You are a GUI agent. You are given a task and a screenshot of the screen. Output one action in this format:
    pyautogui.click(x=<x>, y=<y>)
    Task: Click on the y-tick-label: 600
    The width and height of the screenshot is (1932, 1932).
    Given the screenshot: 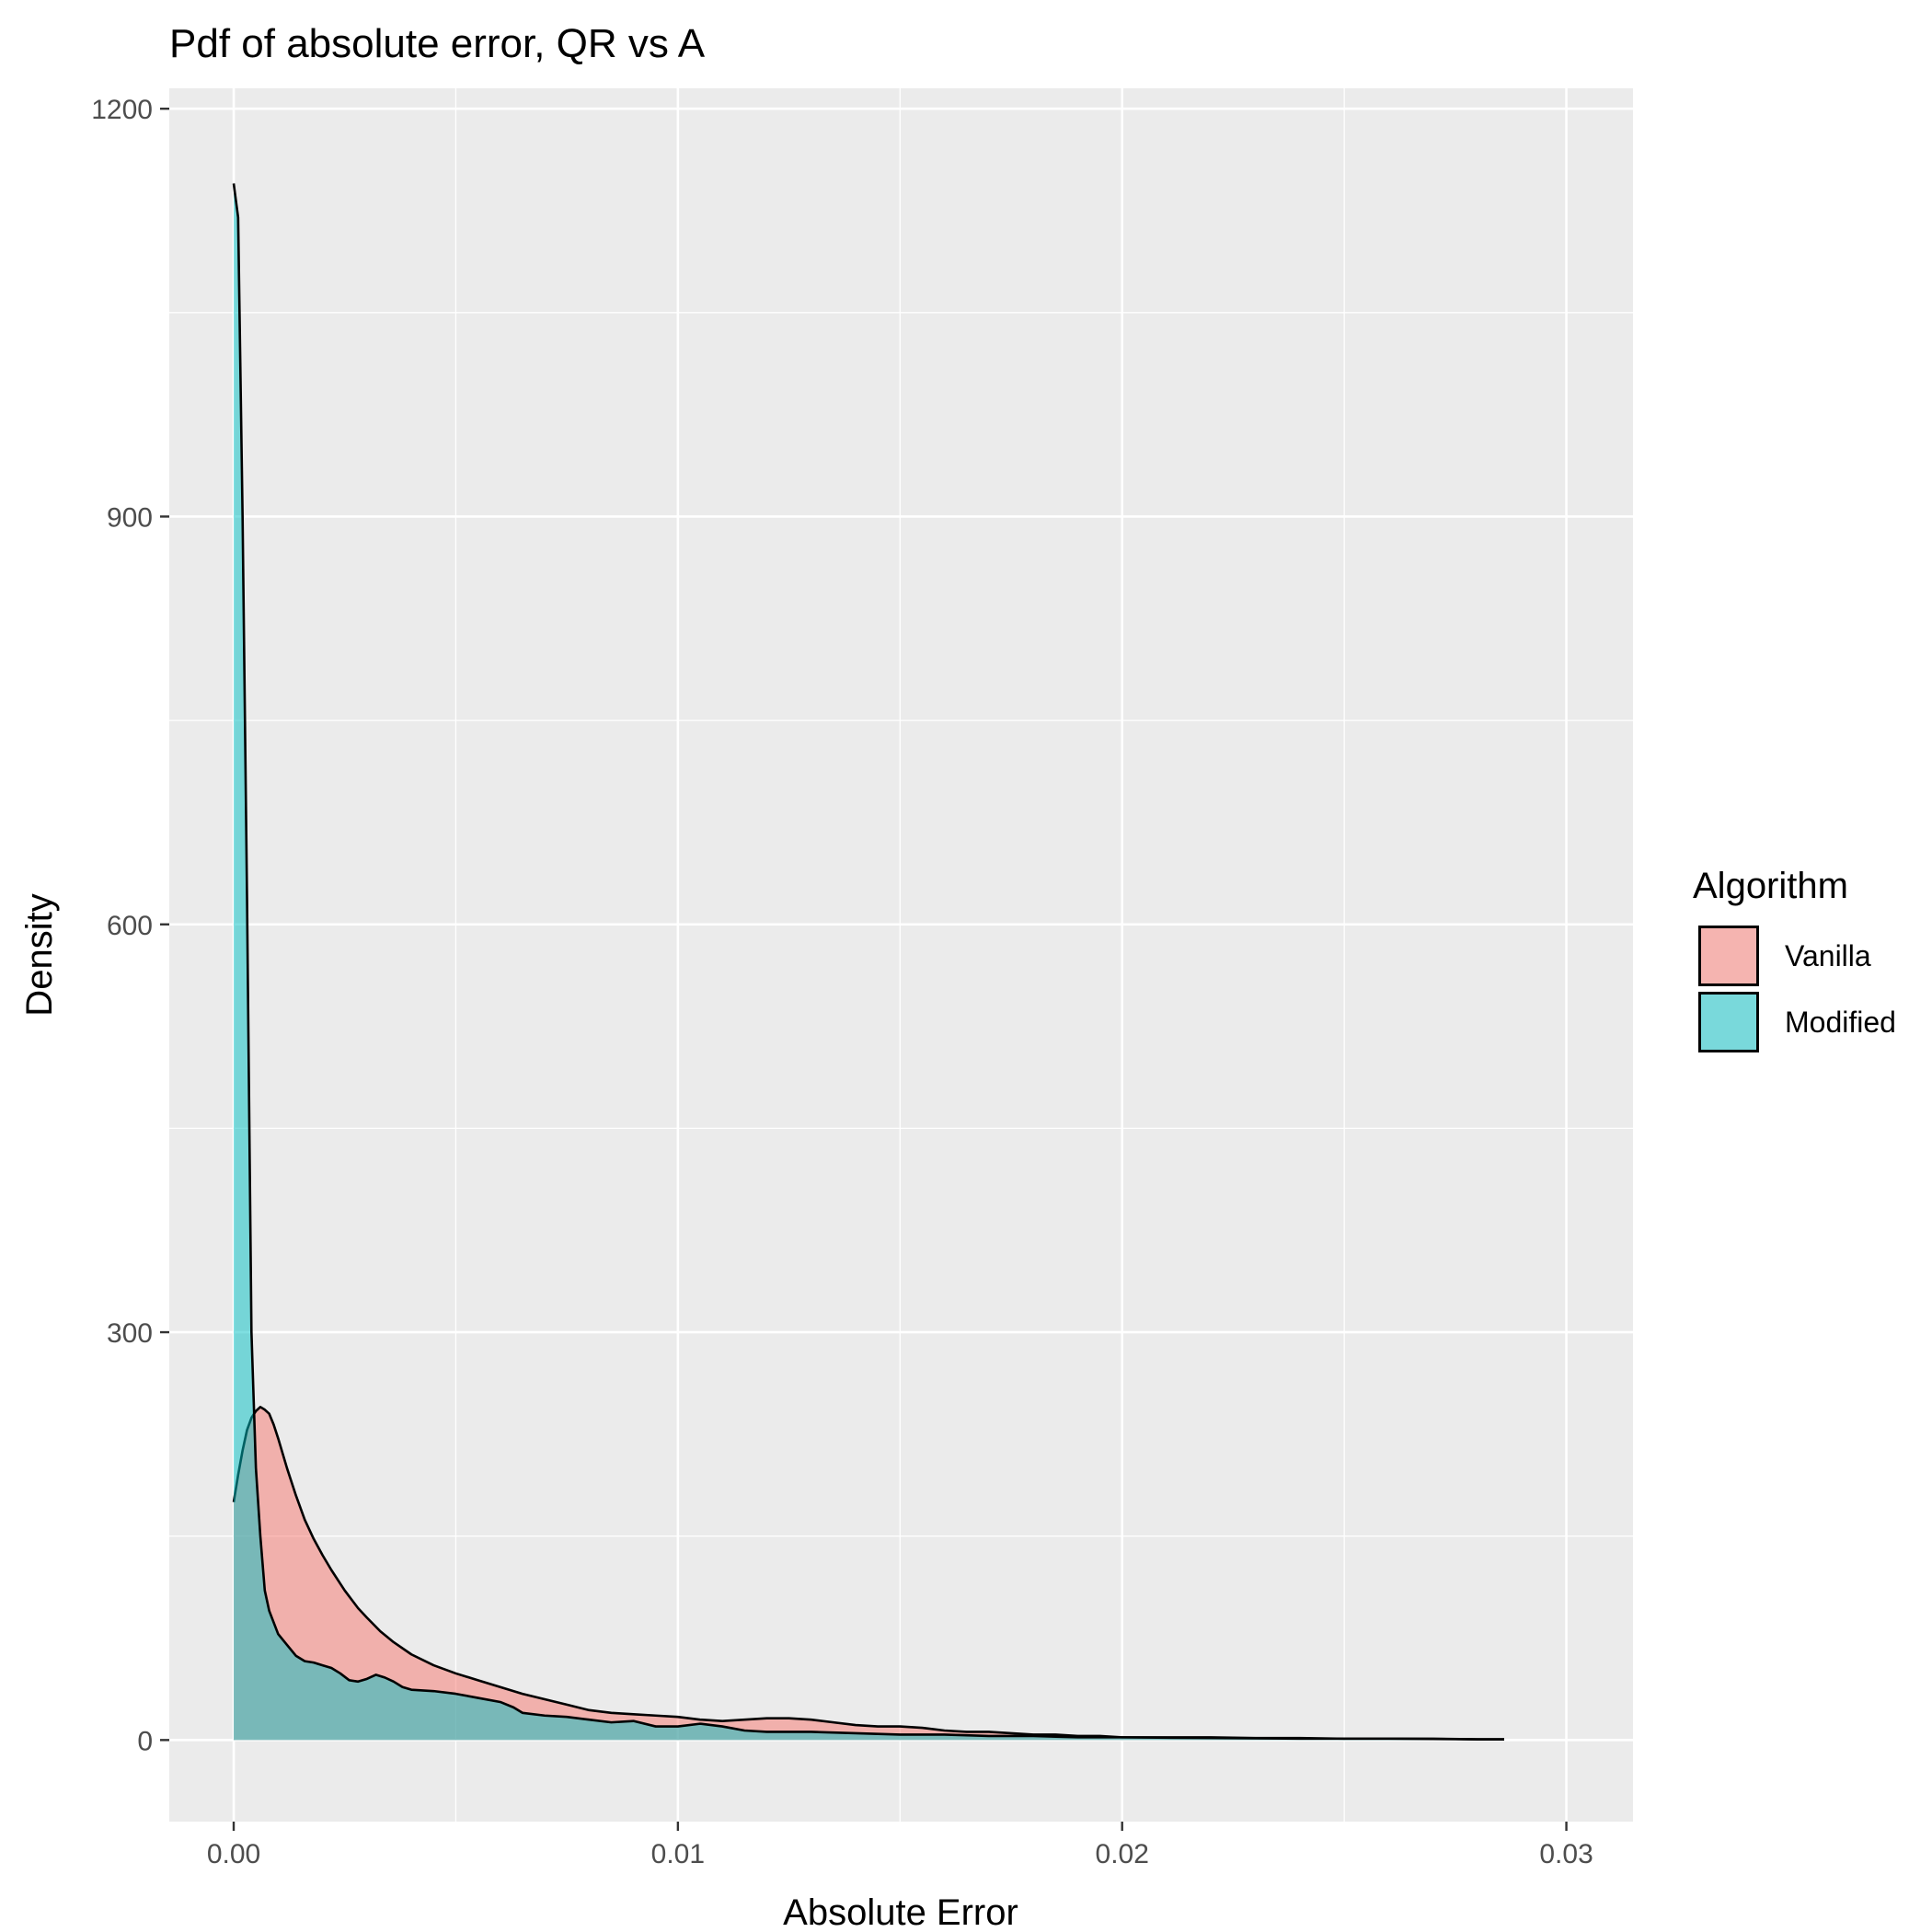 What is the action you would take?
    pyautogui.click(x=130, y=926)
    